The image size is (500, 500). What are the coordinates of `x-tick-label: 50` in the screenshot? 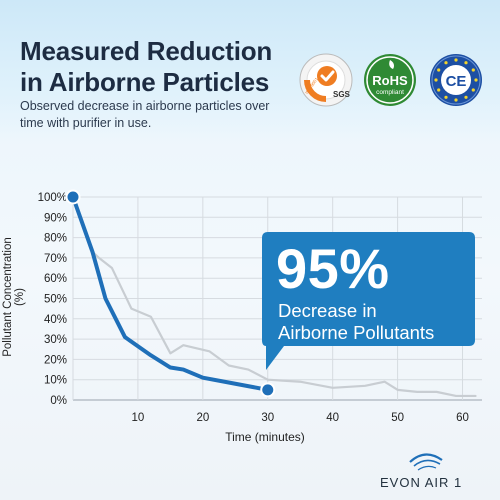 It's located at (397, 418).